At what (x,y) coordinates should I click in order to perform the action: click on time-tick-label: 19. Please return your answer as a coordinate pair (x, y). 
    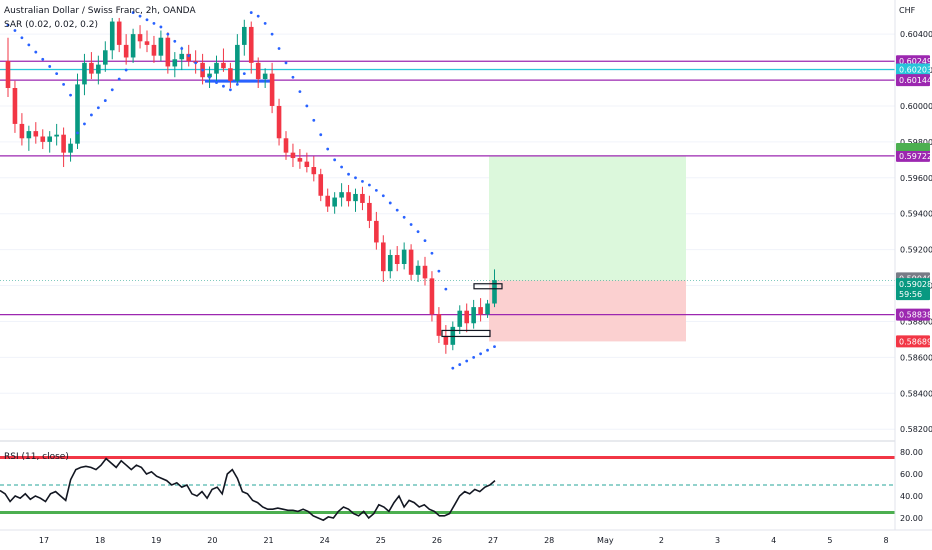
    Looking at the image, I should click on (156, 540).